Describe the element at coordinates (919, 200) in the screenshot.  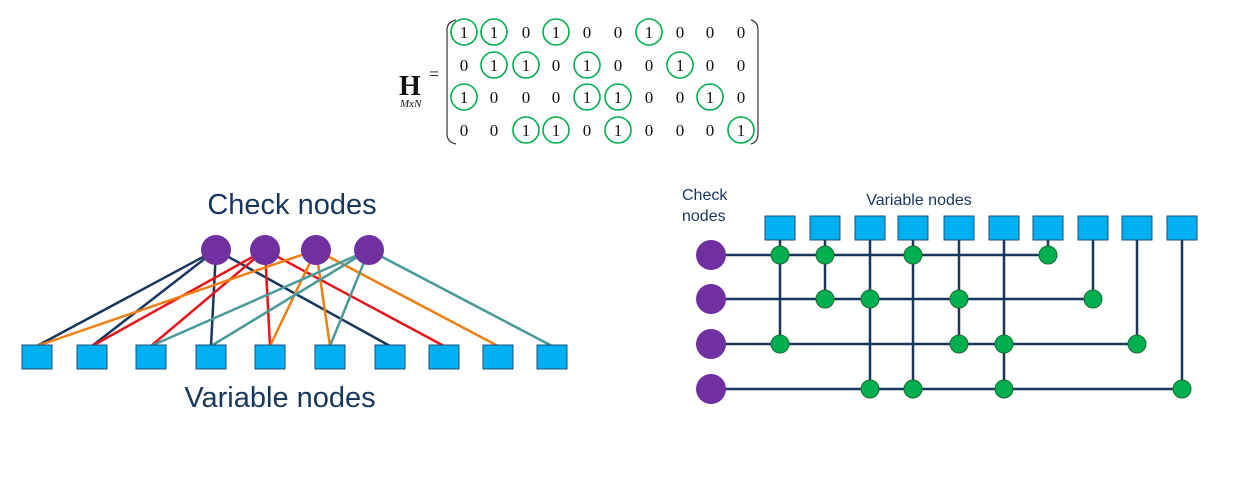
I see `grid-variable-nodes-label: Variable nodes` at that location.